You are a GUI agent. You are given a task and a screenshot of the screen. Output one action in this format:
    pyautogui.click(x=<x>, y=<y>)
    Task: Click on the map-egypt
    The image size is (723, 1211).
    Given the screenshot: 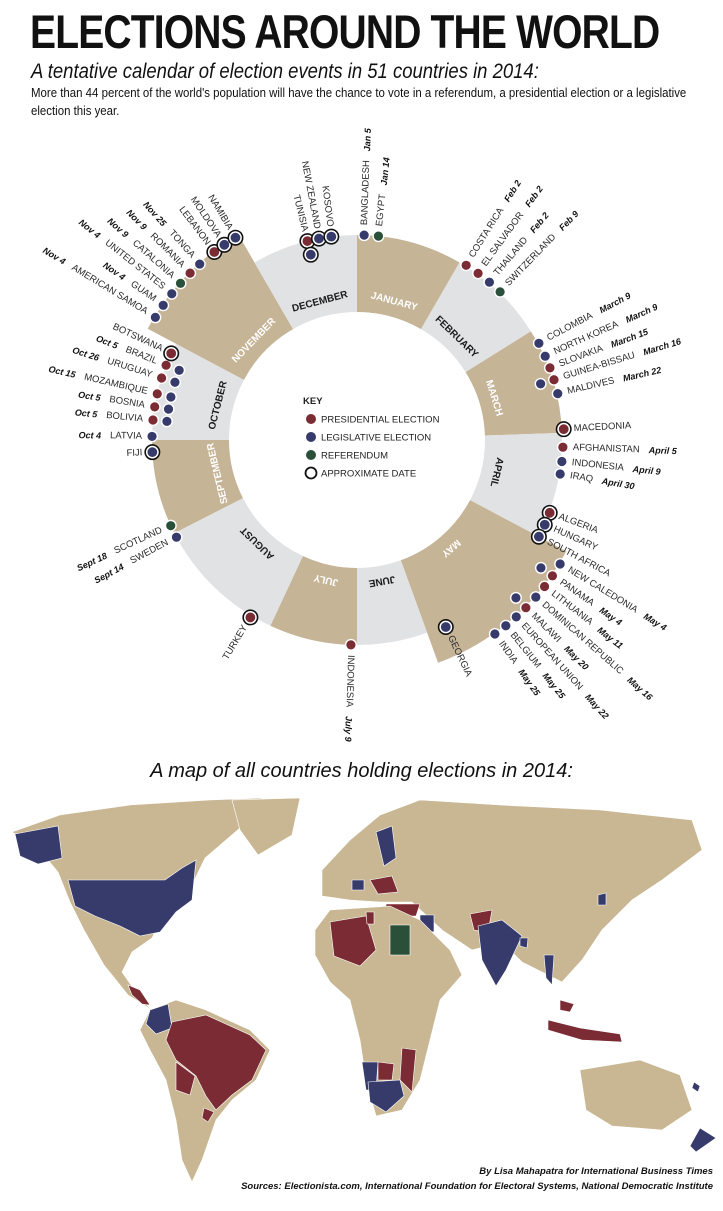 What is the action you would take?
    pyautogui.click(x=400, y=940)
    